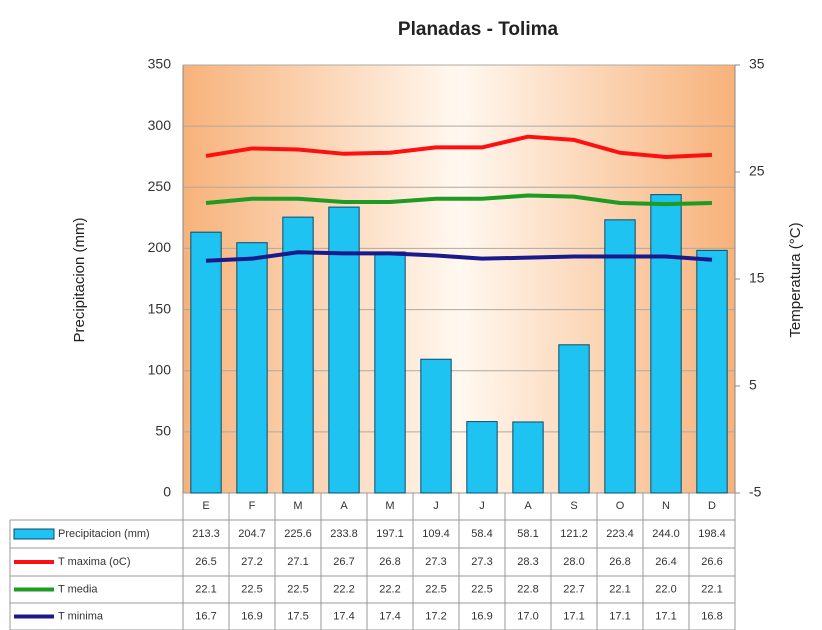  What do you see at coordinates (34, 534) in the screenshot?
I see `legend-key` at bounding box center [34, 534].